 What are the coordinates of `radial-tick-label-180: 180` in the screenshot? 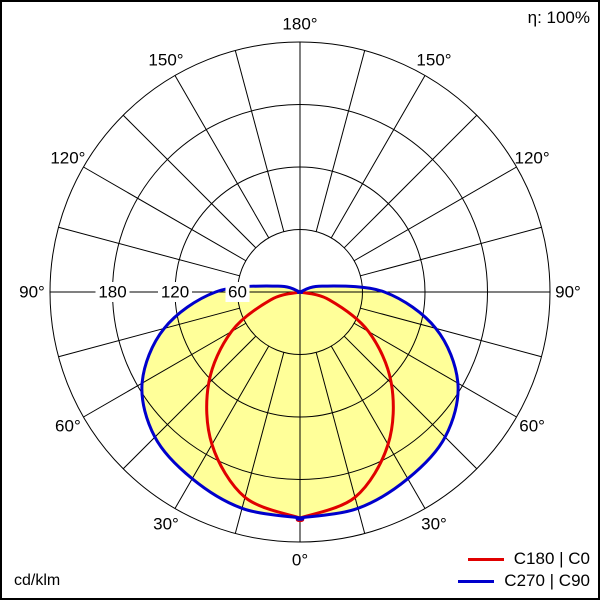 It's located at (112, 292).